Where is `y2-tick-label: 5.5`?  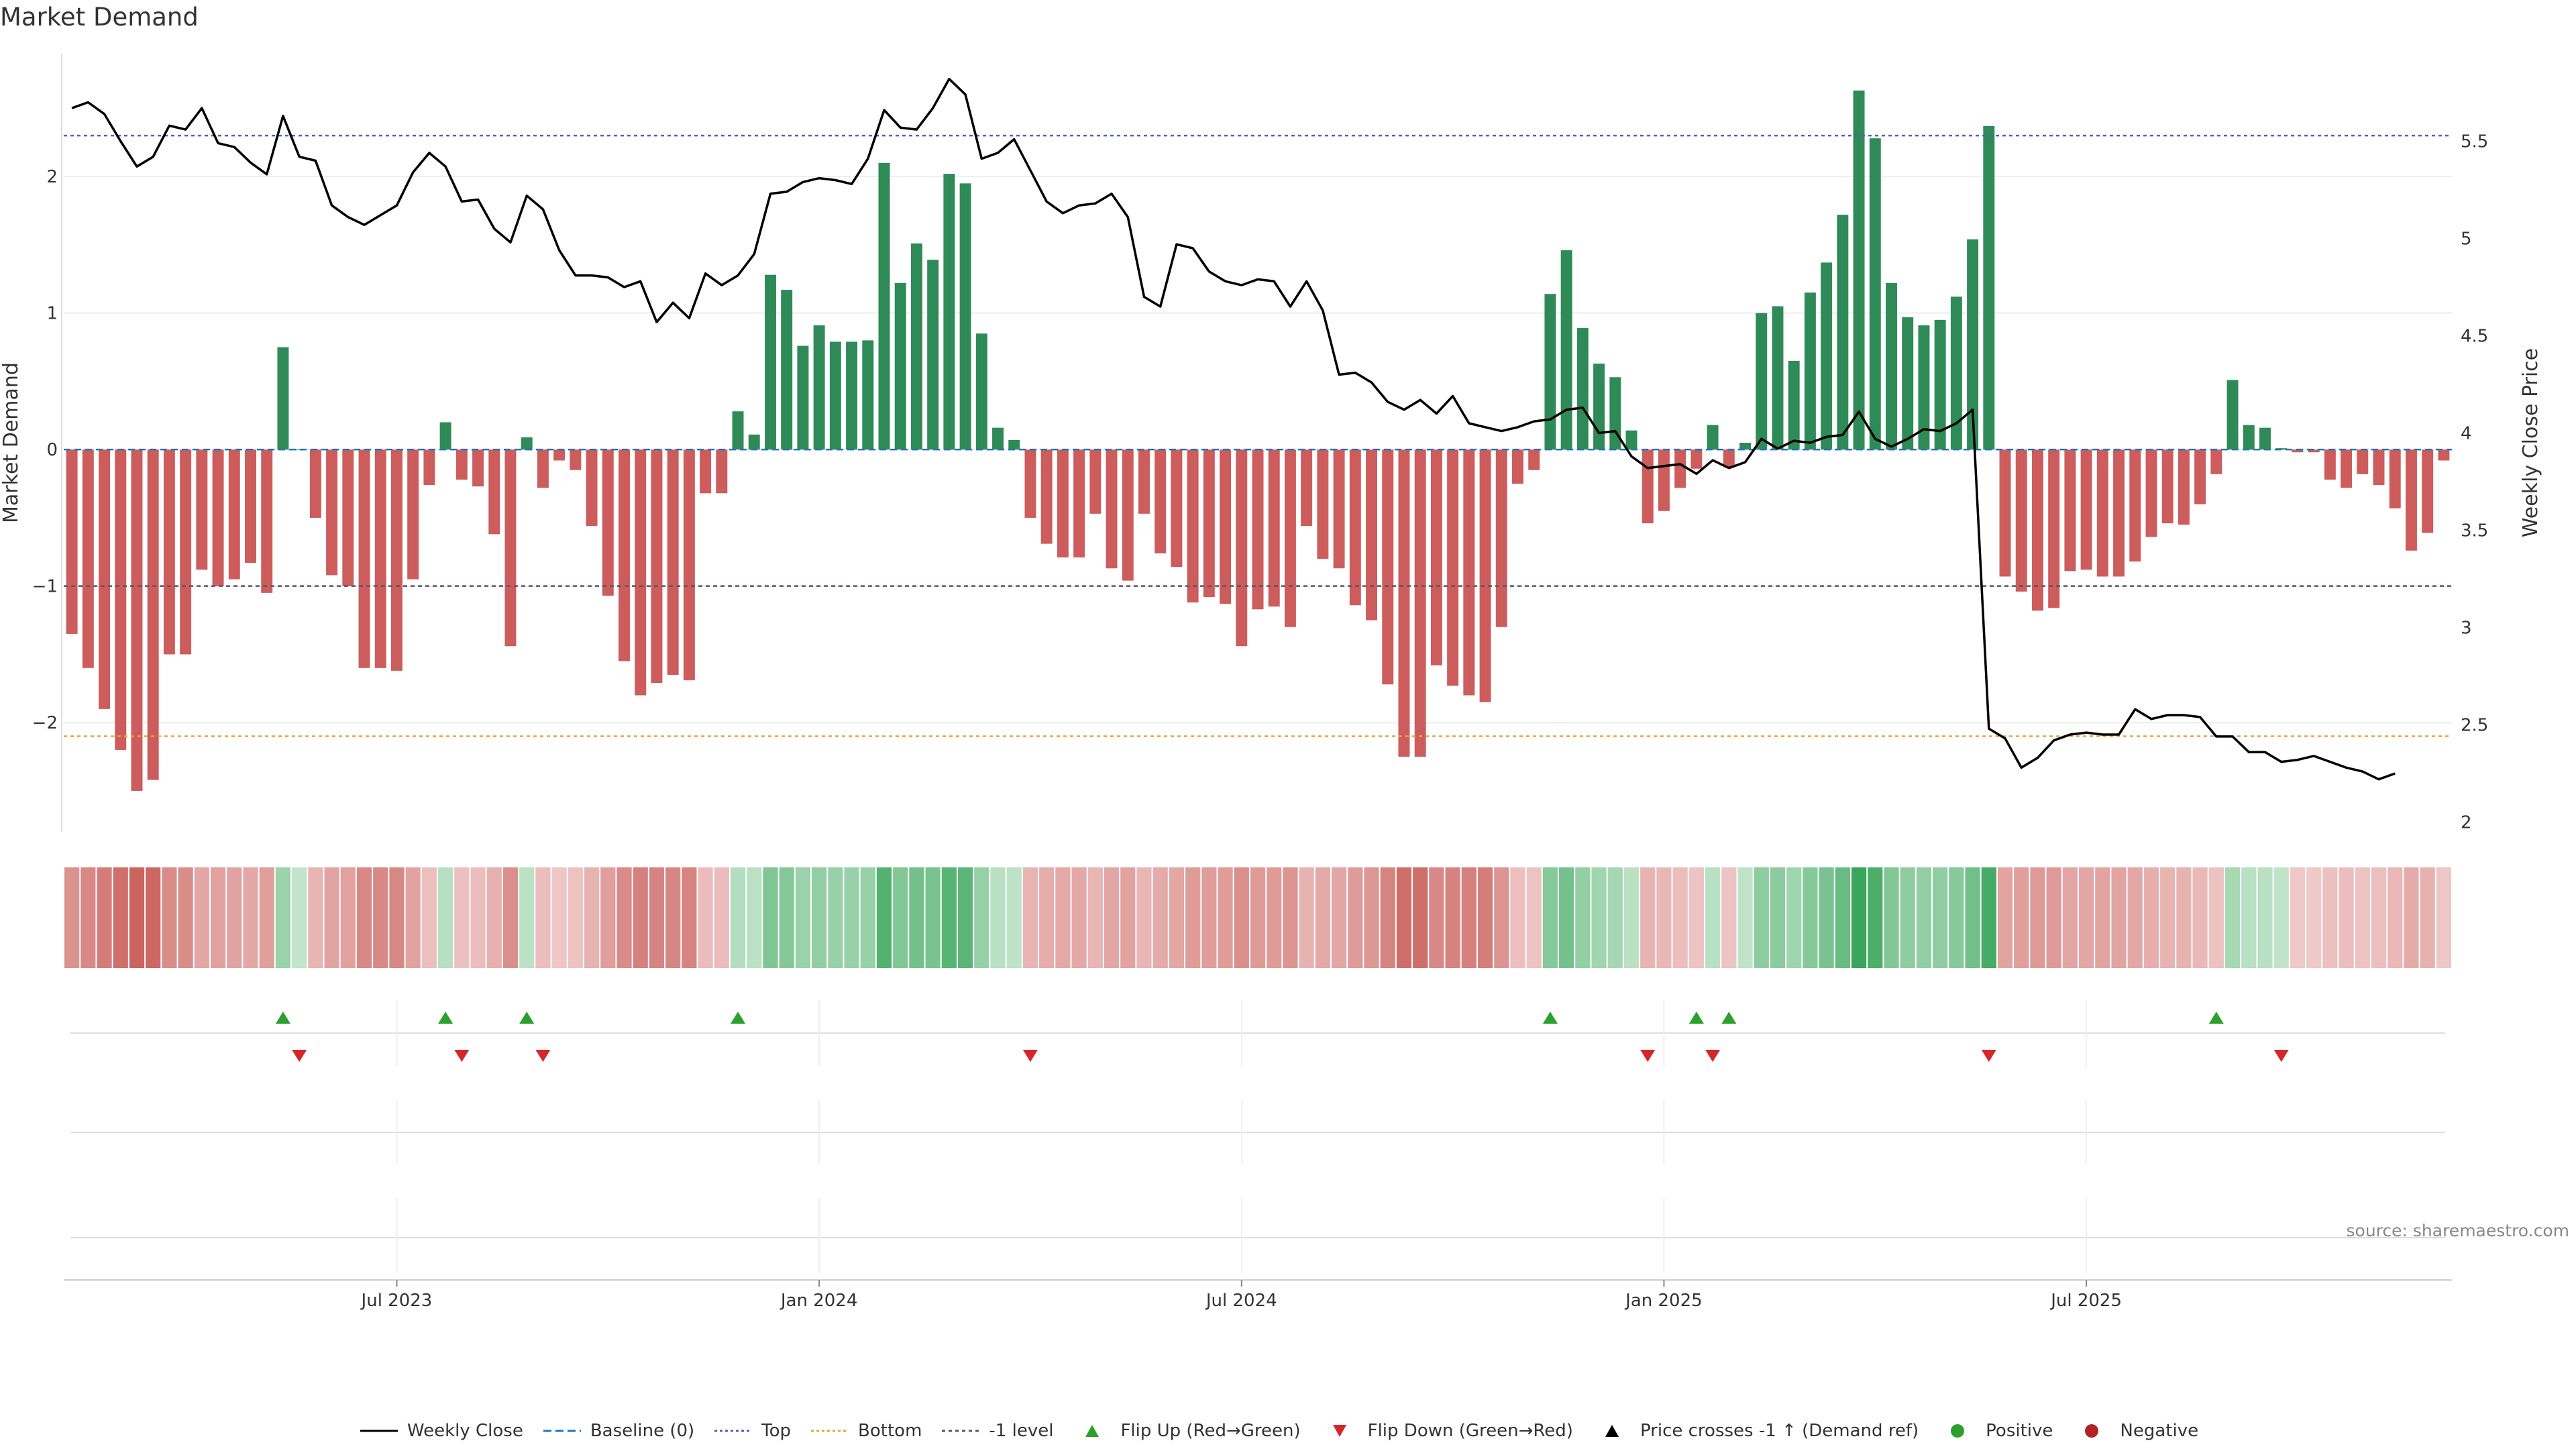
y2-tick-label: 5.5 is located at coordinates (2474, 142).